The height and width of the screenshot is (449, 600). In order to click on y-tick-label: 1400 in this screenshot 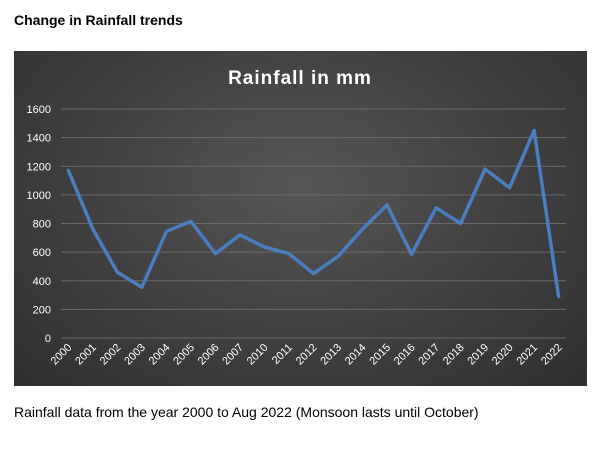, I will do `click(39, 139)`.